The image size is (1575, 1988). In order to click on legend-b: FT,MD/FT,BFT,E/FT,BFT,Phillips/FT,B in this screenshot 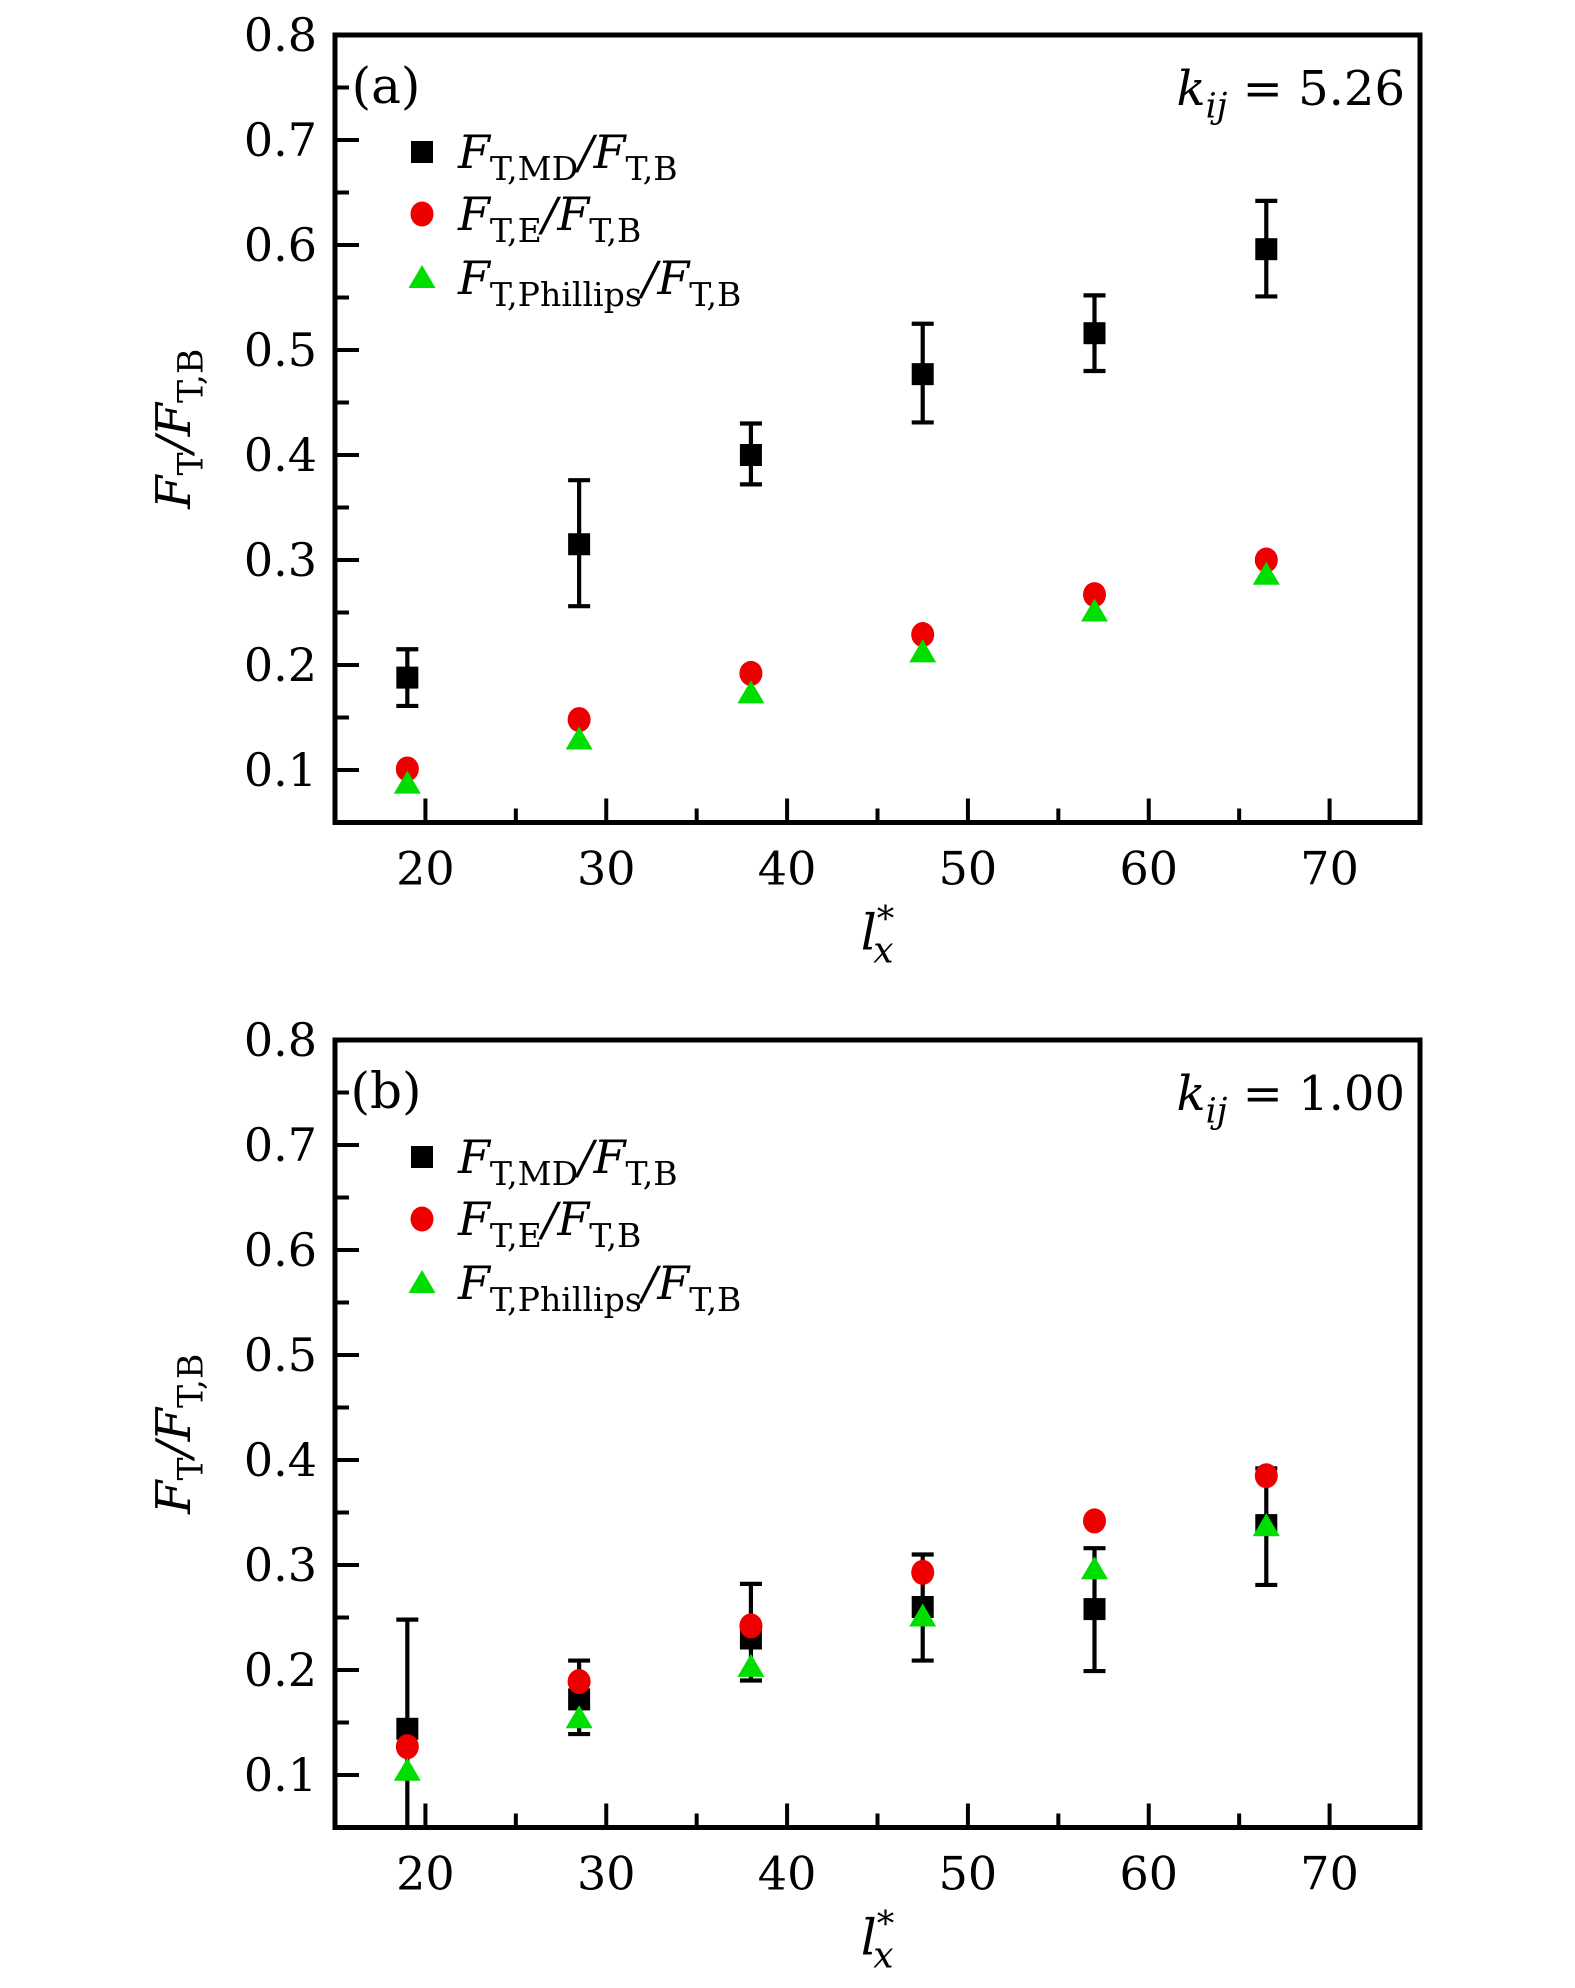, I will do `click(574, 1224)`.